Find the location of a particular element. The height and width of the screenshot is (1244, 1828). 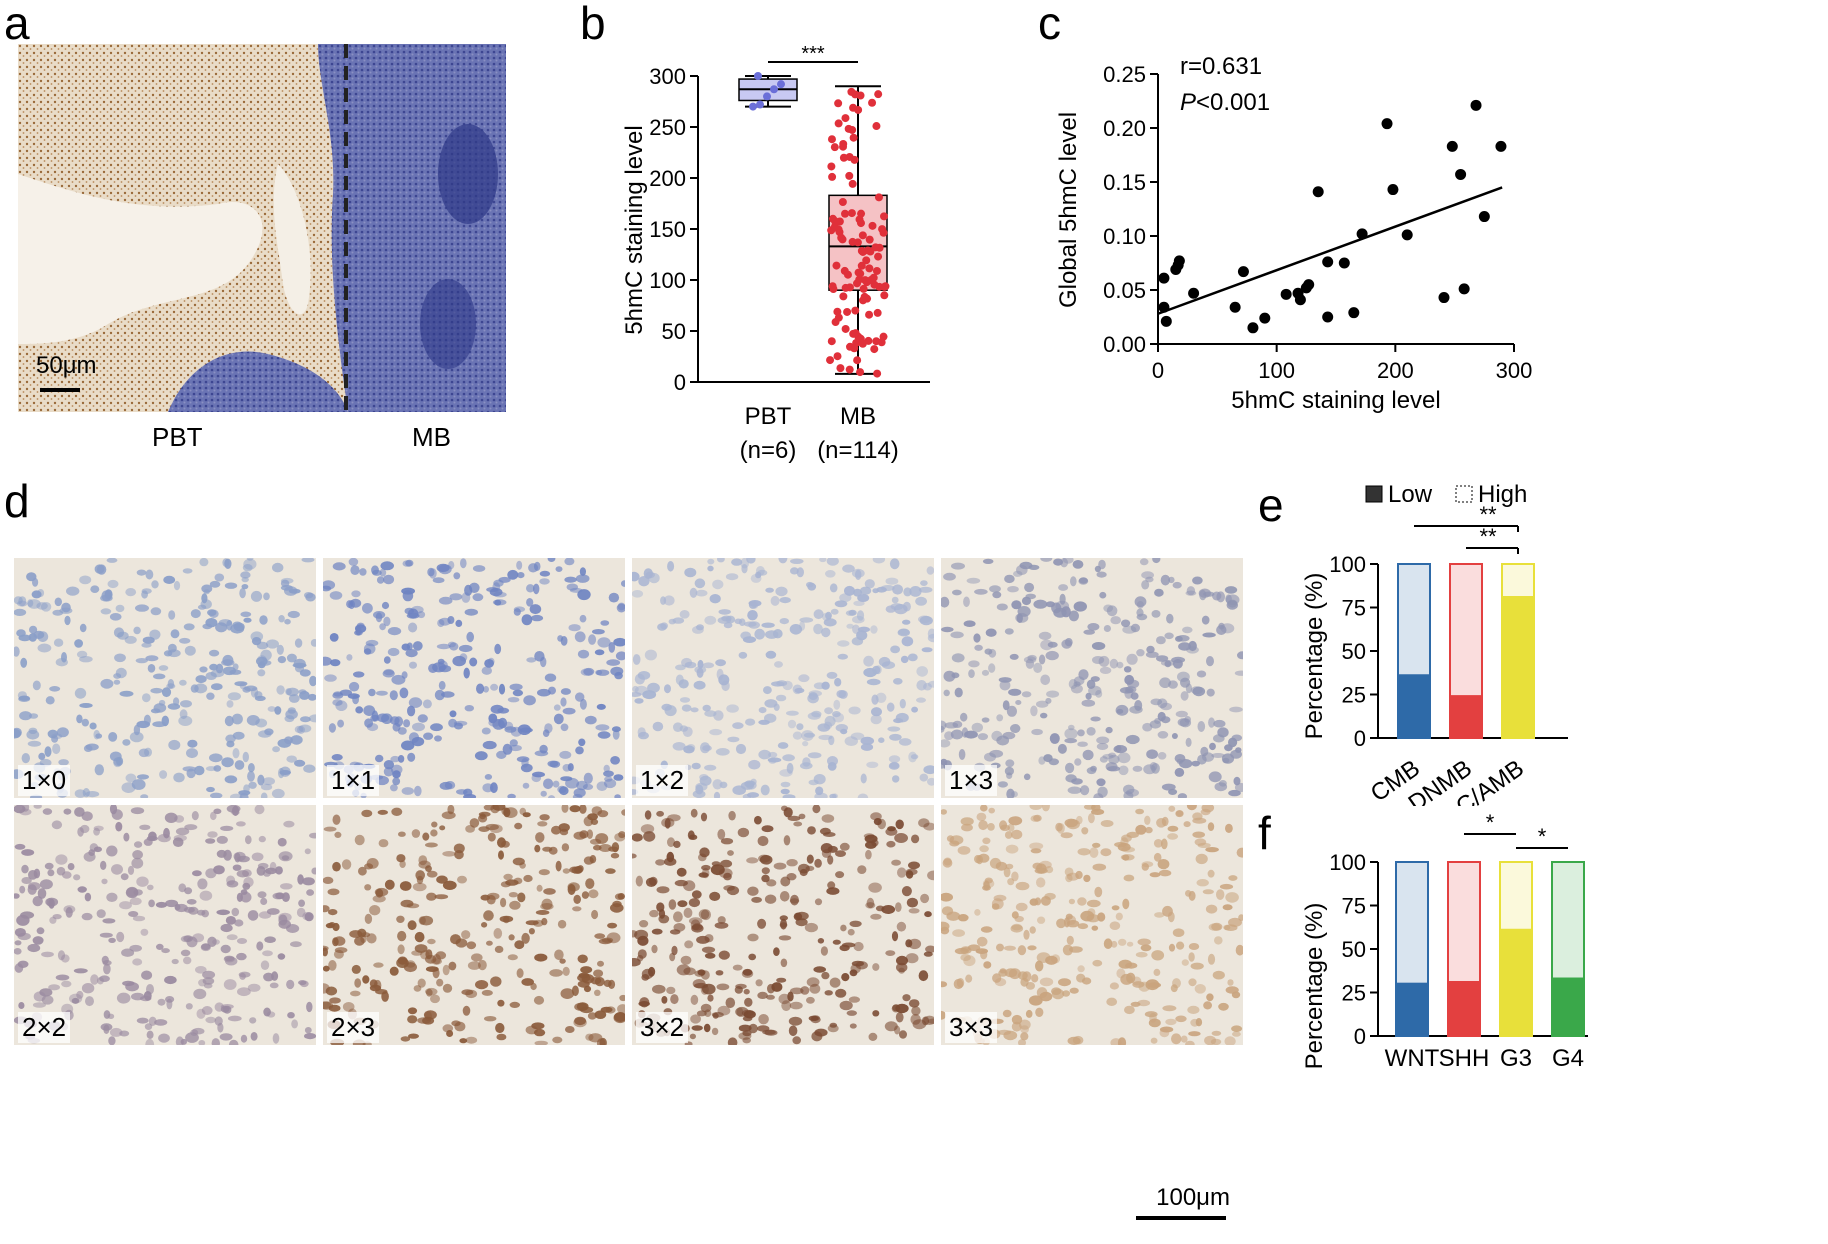

panel-b-category-label: (n=114) is located at coordinates (858, 450).